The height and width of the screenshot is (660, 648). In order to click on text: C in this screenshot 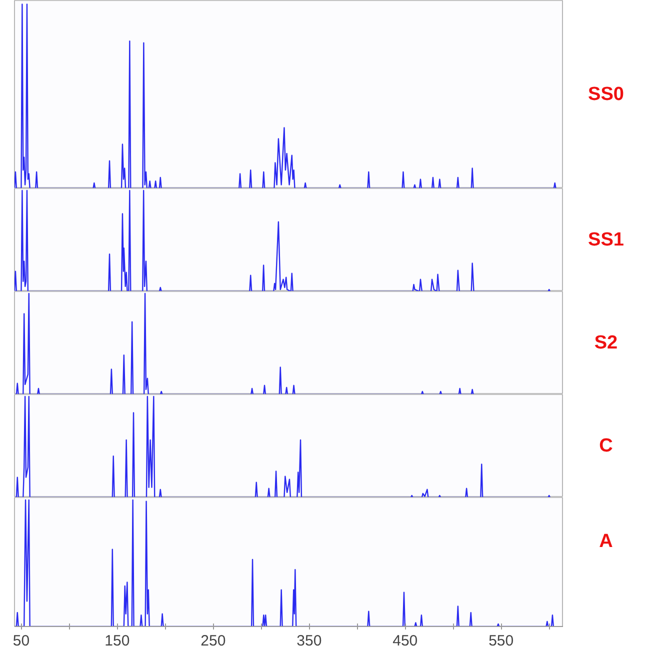, I will do `click(606, 446)`.